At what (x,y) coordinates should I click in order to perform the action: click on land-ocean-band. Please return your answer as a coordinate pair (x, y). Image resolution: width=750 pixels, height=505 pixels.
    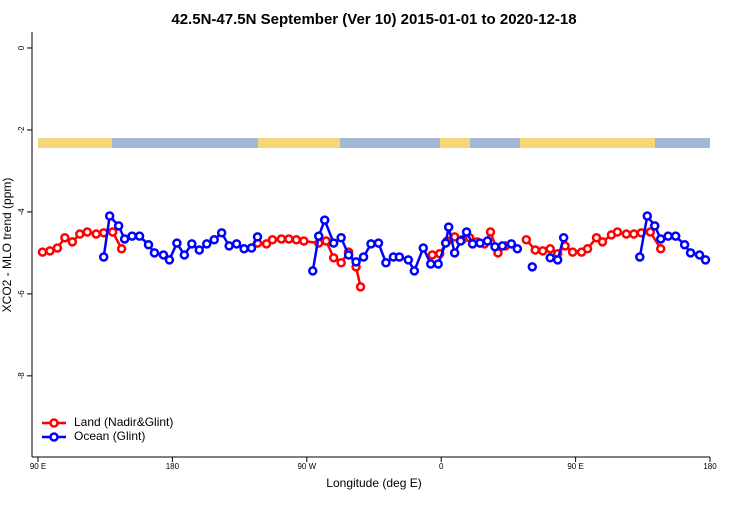
    Looking at the image, I should click on (374, 143).